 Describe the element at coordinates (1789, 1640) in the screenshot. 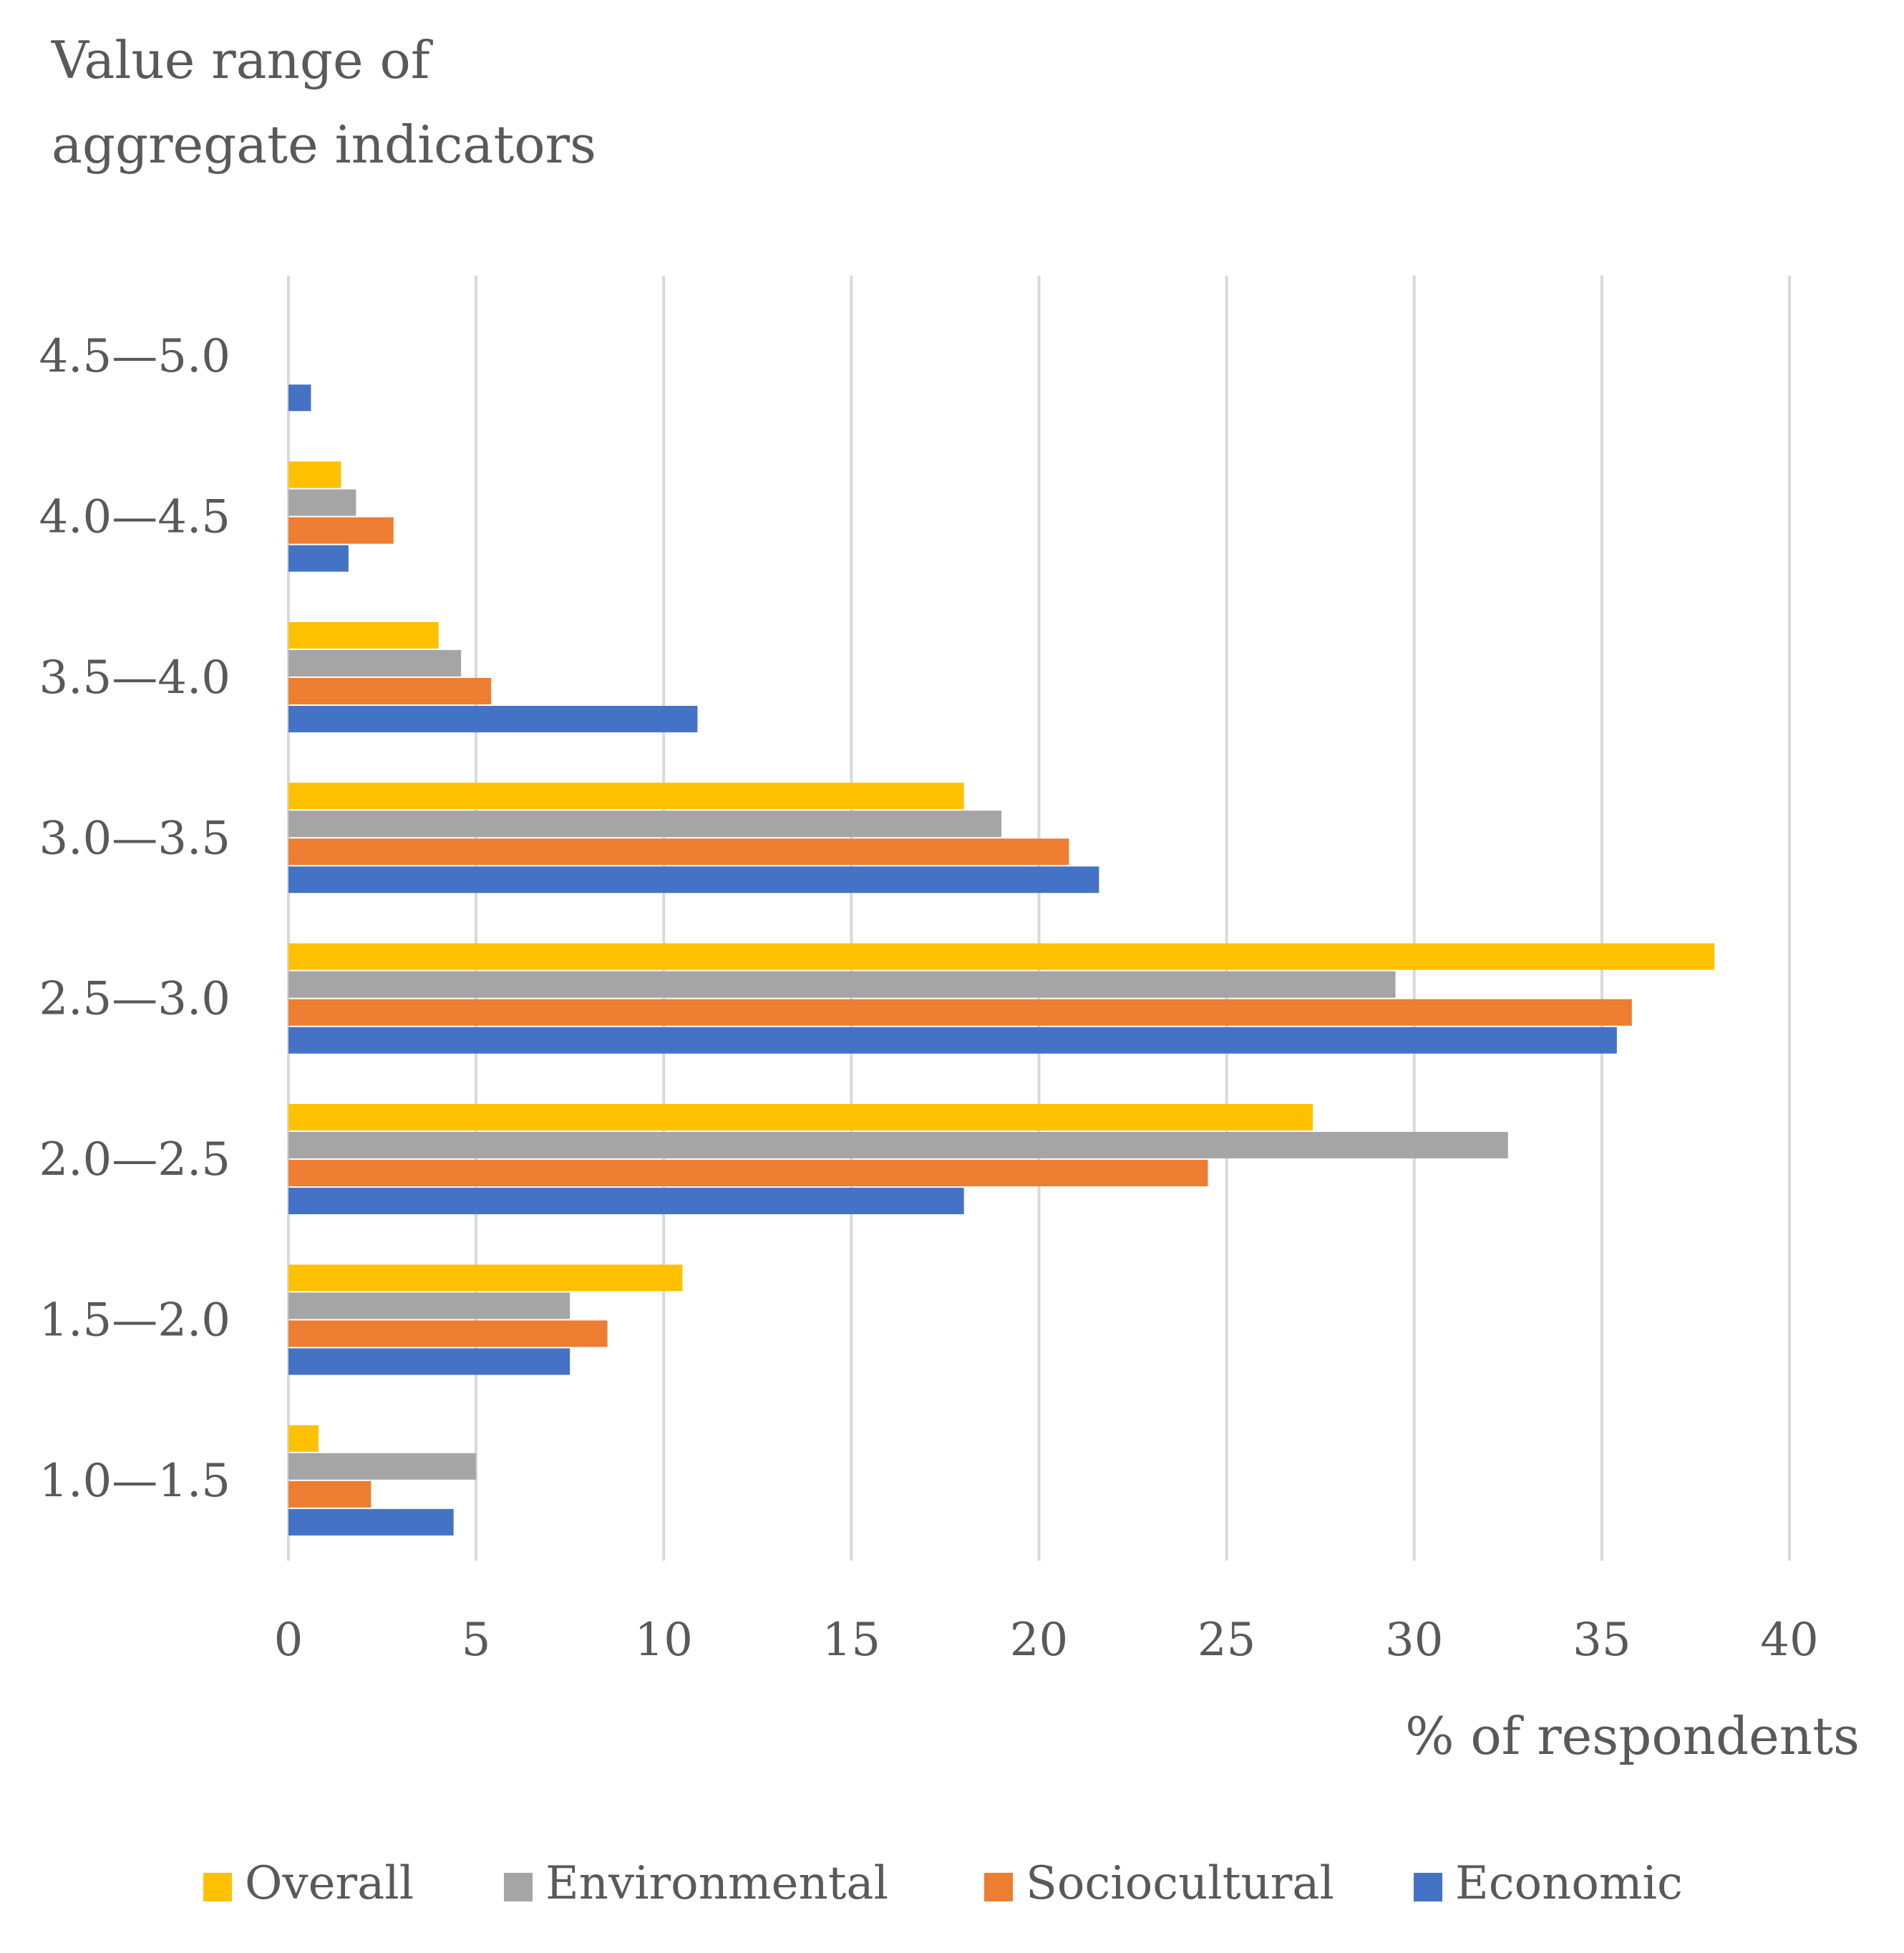

I see `x-tick-label-40: 40` at that location.